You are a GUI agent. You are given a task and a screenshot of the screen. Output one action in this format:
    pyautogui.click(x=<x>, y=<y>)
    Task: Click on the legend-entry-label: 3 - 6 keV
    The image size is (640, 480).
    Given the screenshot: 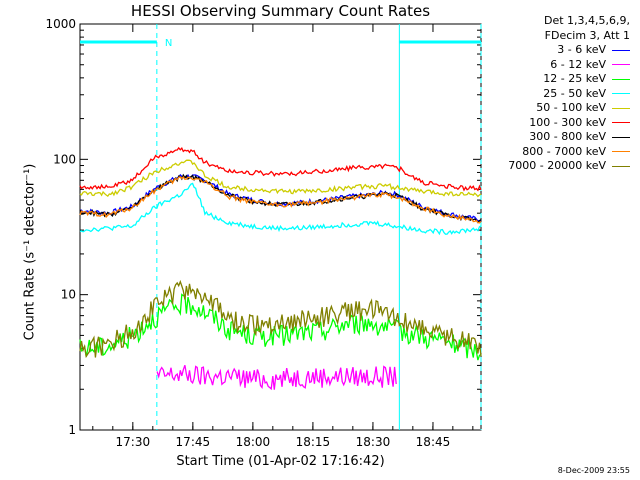 What is the action you would take?
    pyautogui.click(x=581, y=49)
    